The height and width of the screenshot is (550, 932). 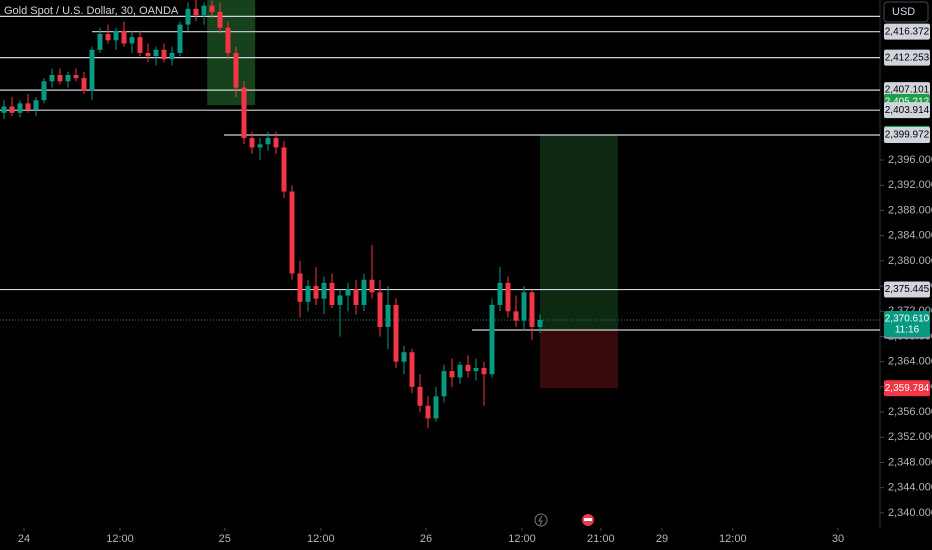 I want to click on price-label: 2,403.914, so click(x=907, y=110).